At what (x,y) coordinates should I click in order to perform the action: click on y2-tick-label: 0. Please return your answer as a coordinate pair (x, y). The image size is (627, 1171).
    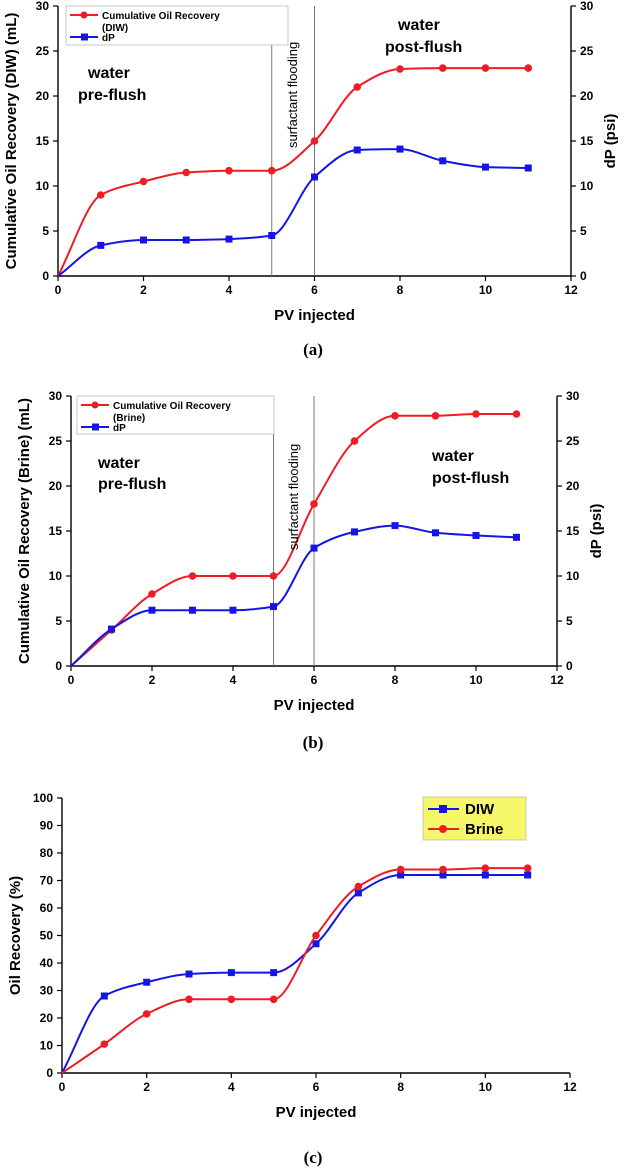
    Looking at the image, I should click on (583, 276).